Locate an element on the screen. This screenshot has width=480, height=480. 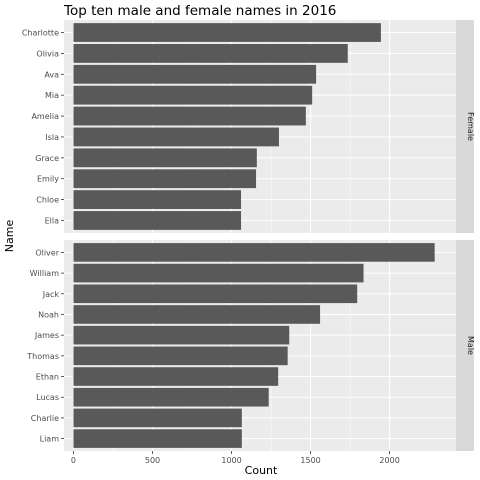
bar-emily is located at coordinates (165, 179).